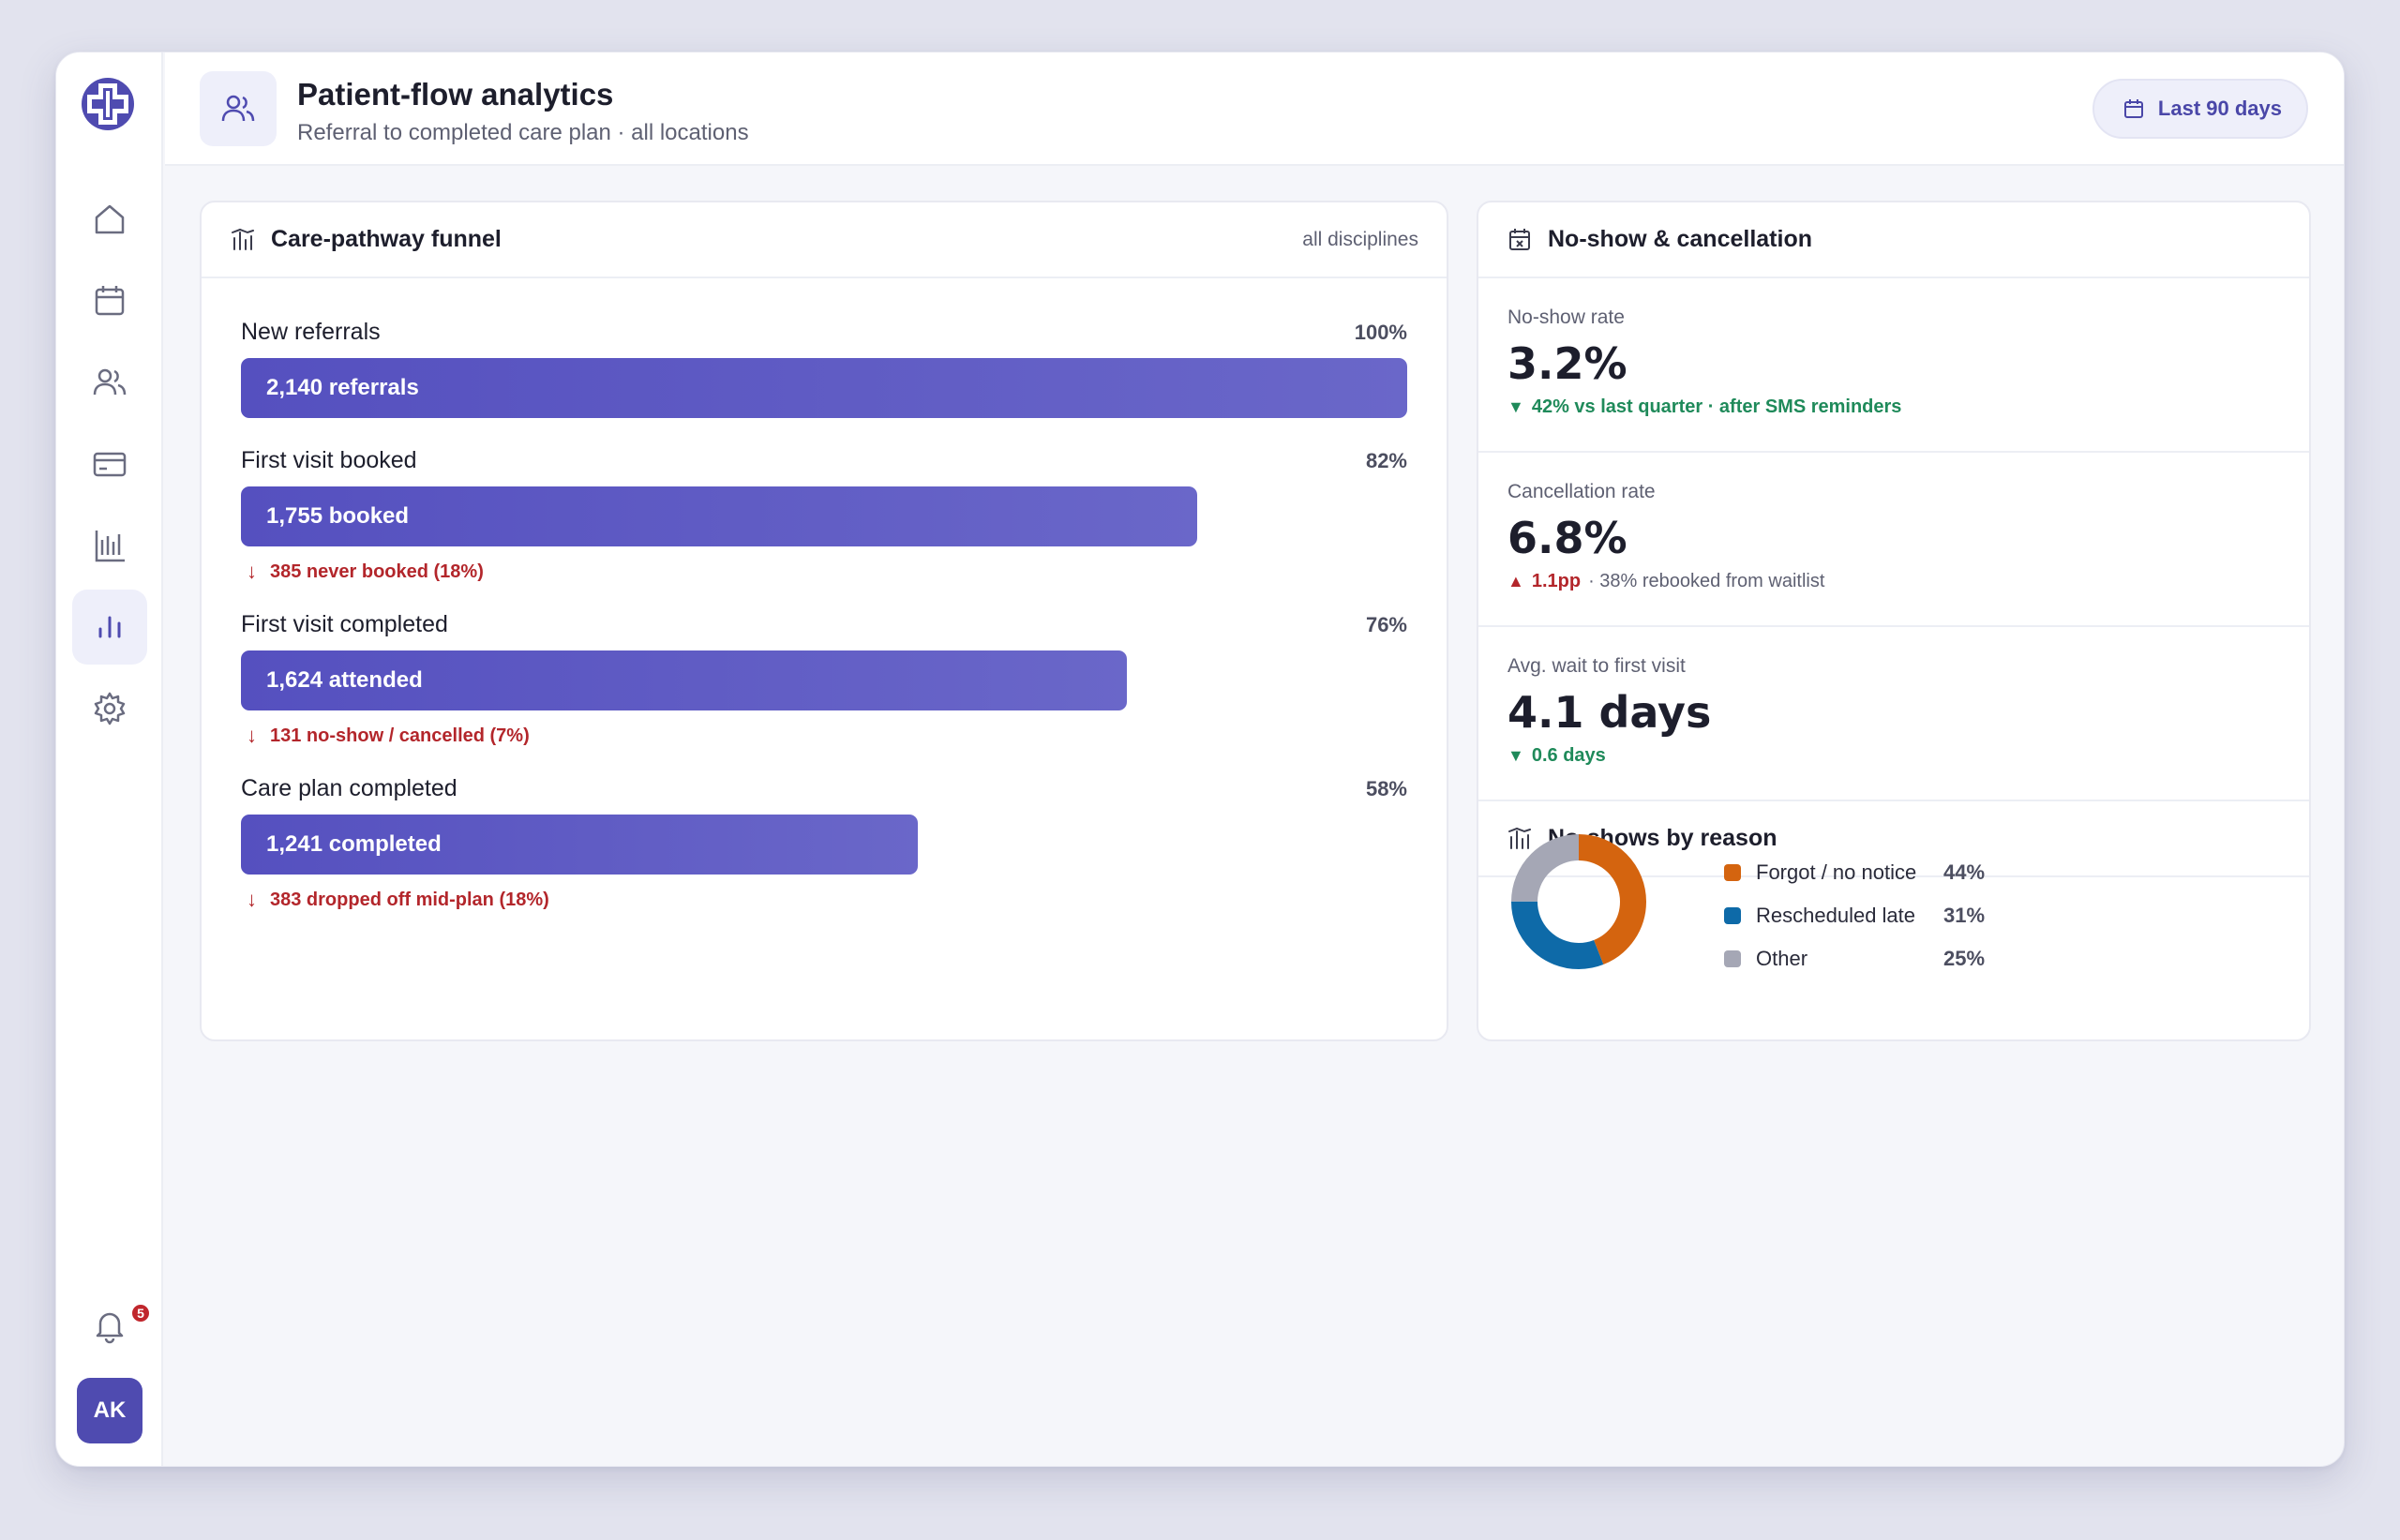 The width and height of the screenshot is (2400, 1540). I want to click on nav-patients, so click(109, 382).